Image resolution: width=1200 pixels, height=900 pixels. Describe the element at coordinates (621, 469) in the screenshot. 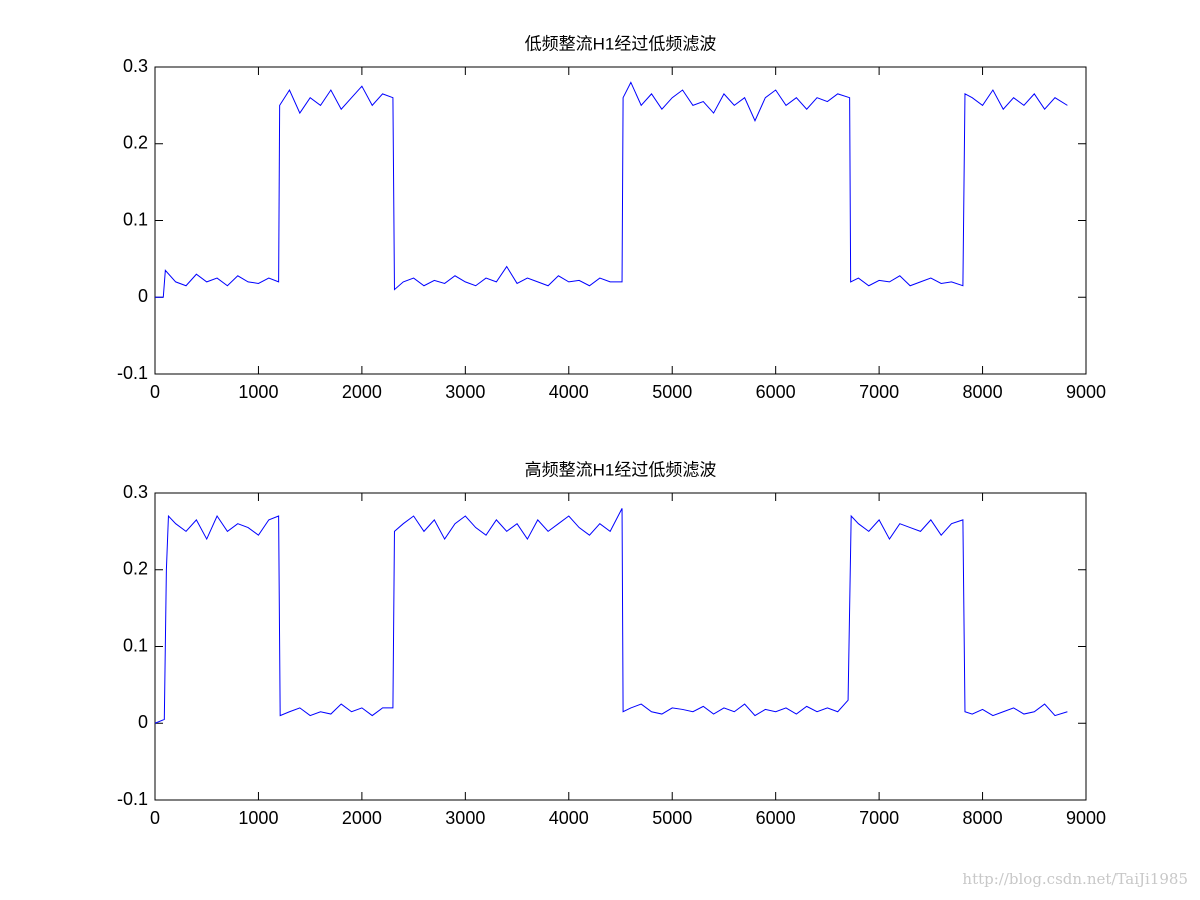

I see `chart-title: 高频整流H1经过低频滤波` at that location.